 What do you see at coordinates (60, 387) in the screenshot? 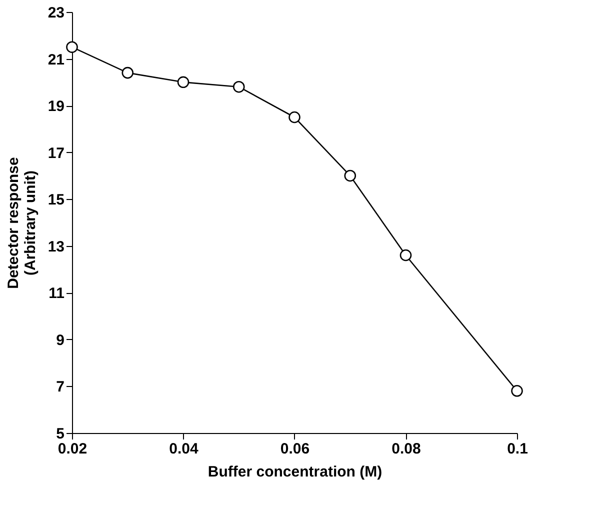
I see `y-tick-label: 7` at bounding box center [60, 387].